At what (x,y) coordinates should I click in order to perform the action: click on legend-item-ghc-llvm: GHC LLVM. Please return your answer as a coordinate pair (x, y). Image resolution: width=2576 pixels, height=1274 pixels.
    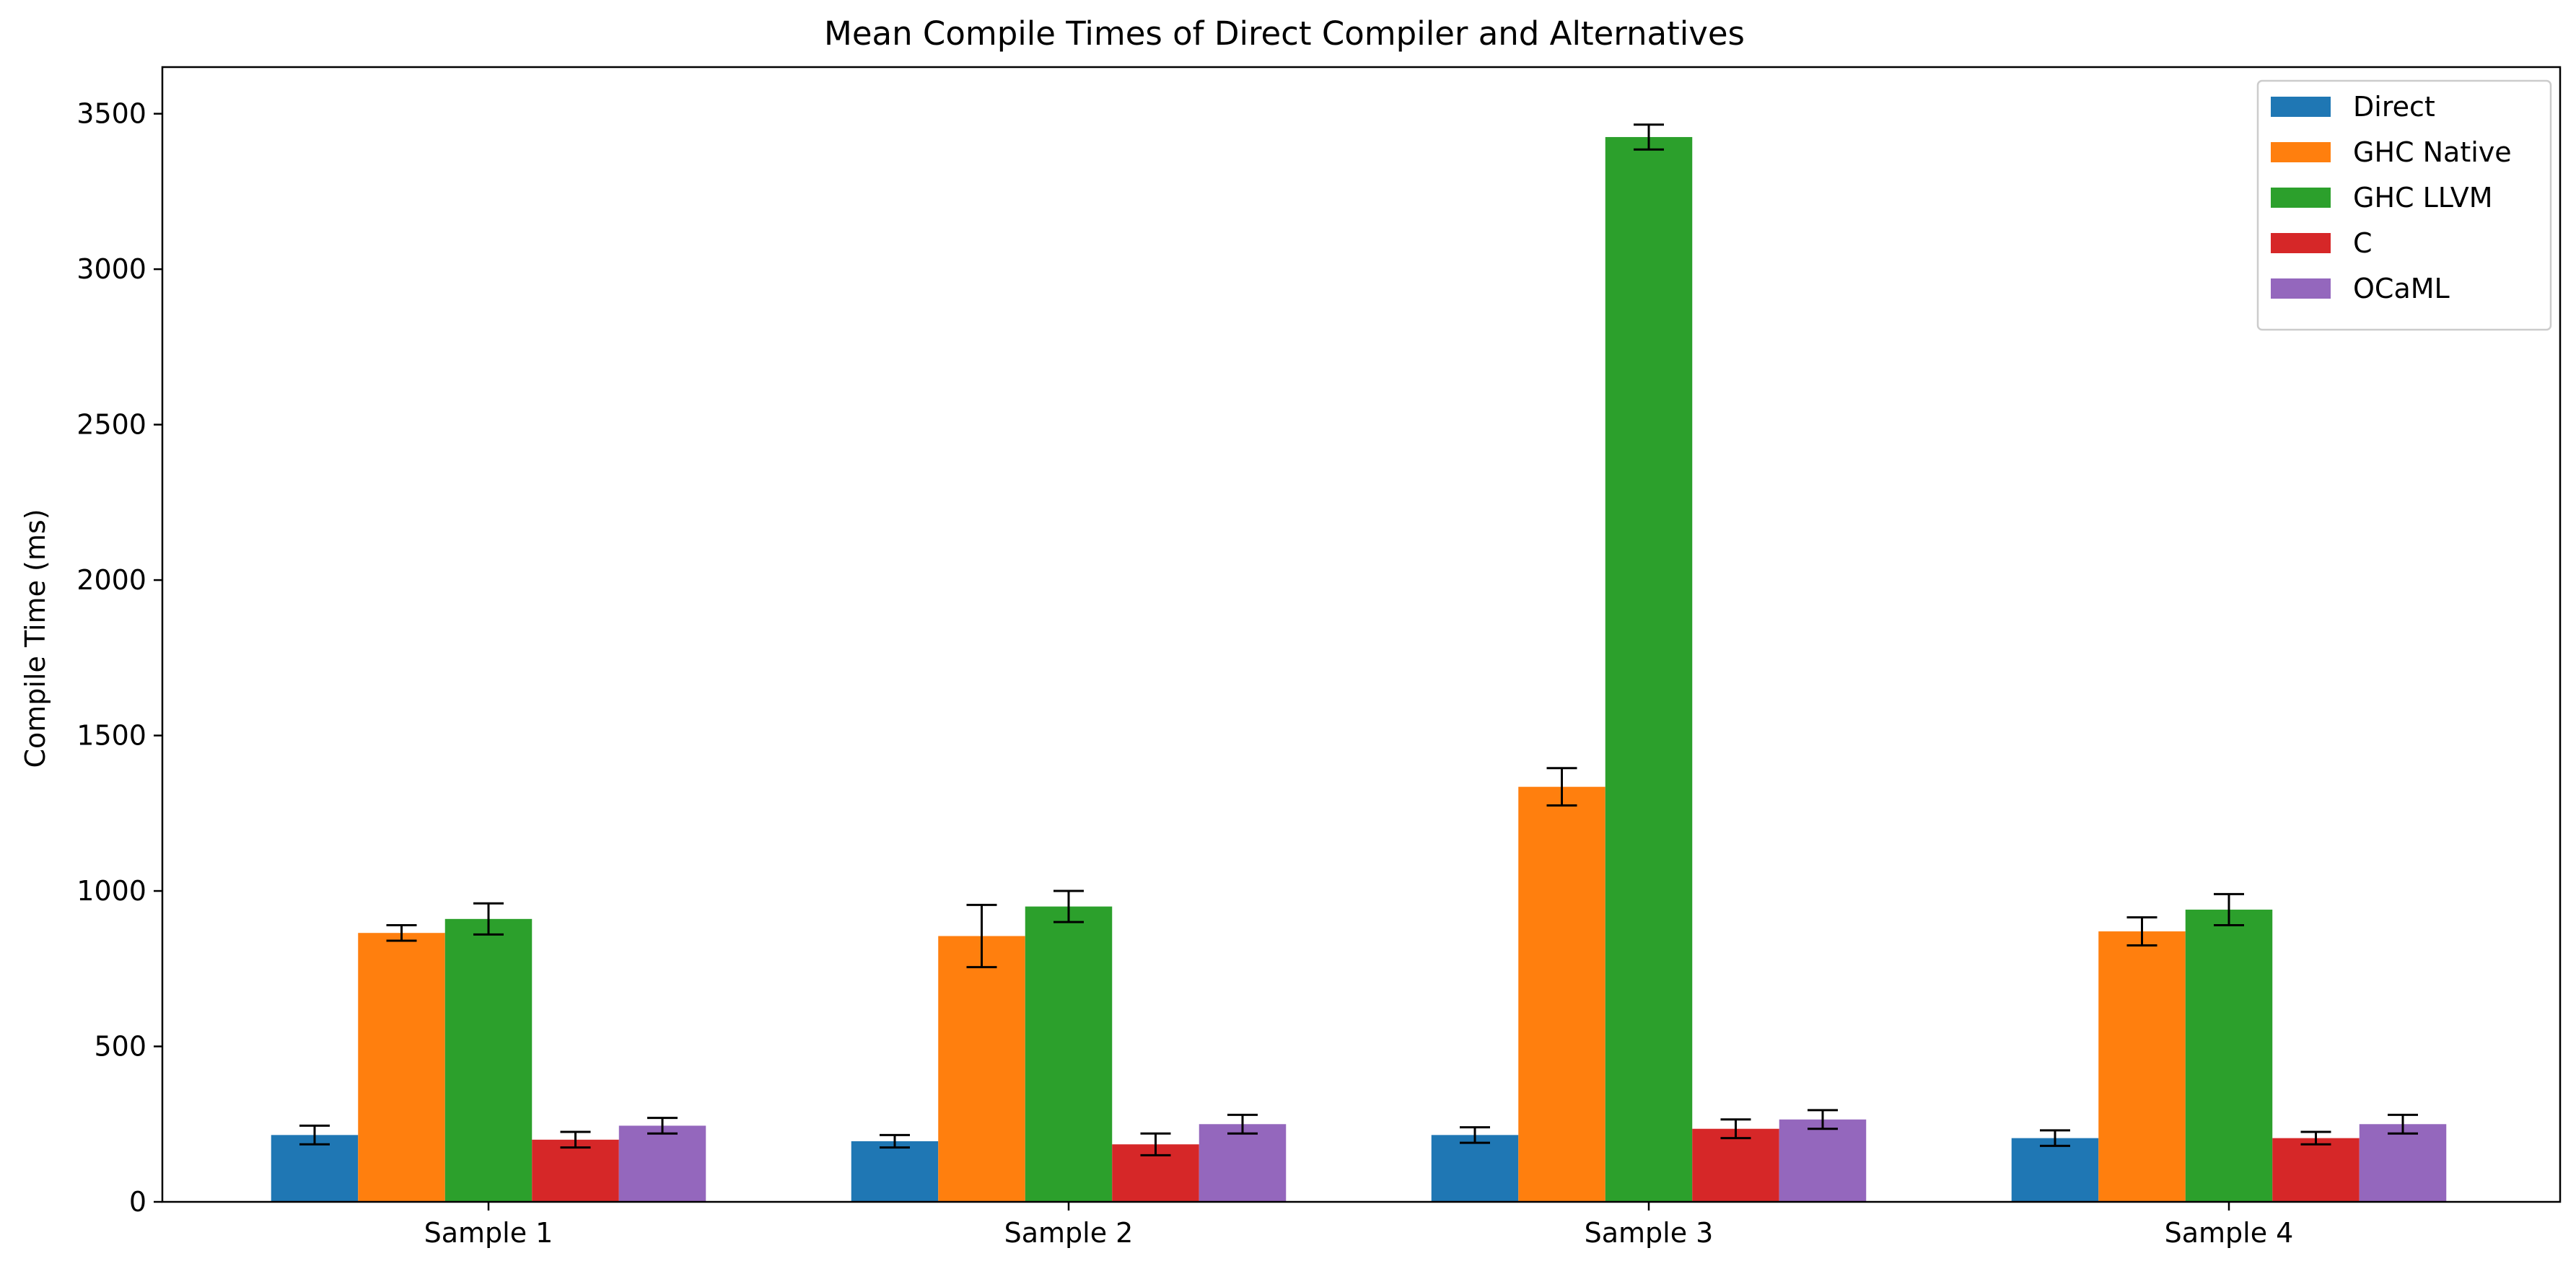
    Looking at the image, I should click on (2382, 198).